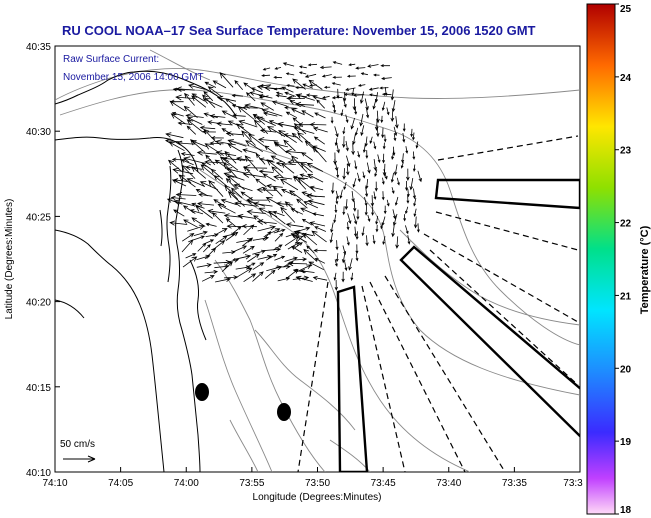  I want to click on colorbar-tick-label: 18, so click(626, 510).